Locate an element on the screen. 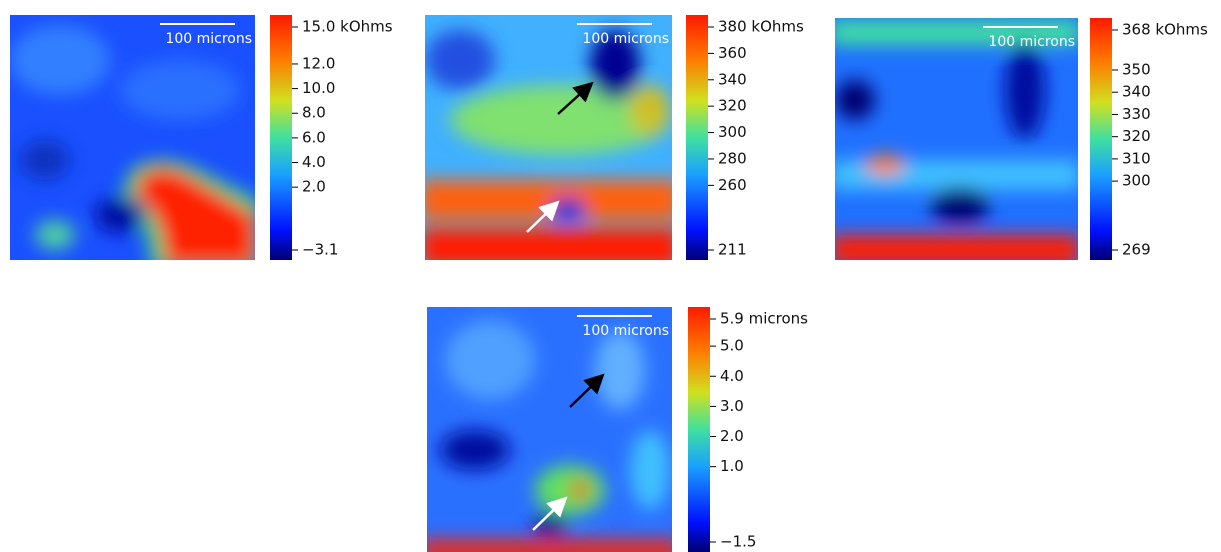  colorbar-tick-label: 350 is located at coordinates (1136, 70).